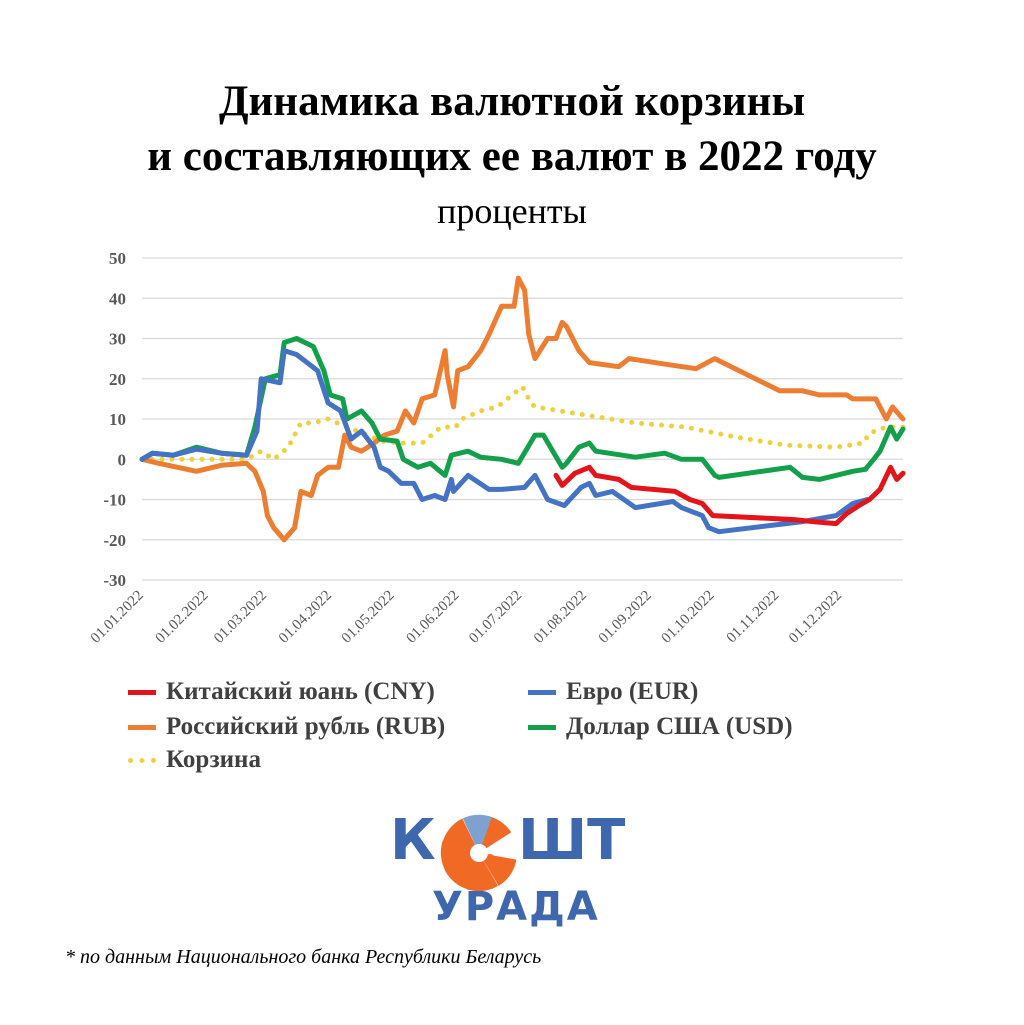 This screenshot has width=1024, height=1025. I want to click on legend-swatch-eur, so click(542, 692).